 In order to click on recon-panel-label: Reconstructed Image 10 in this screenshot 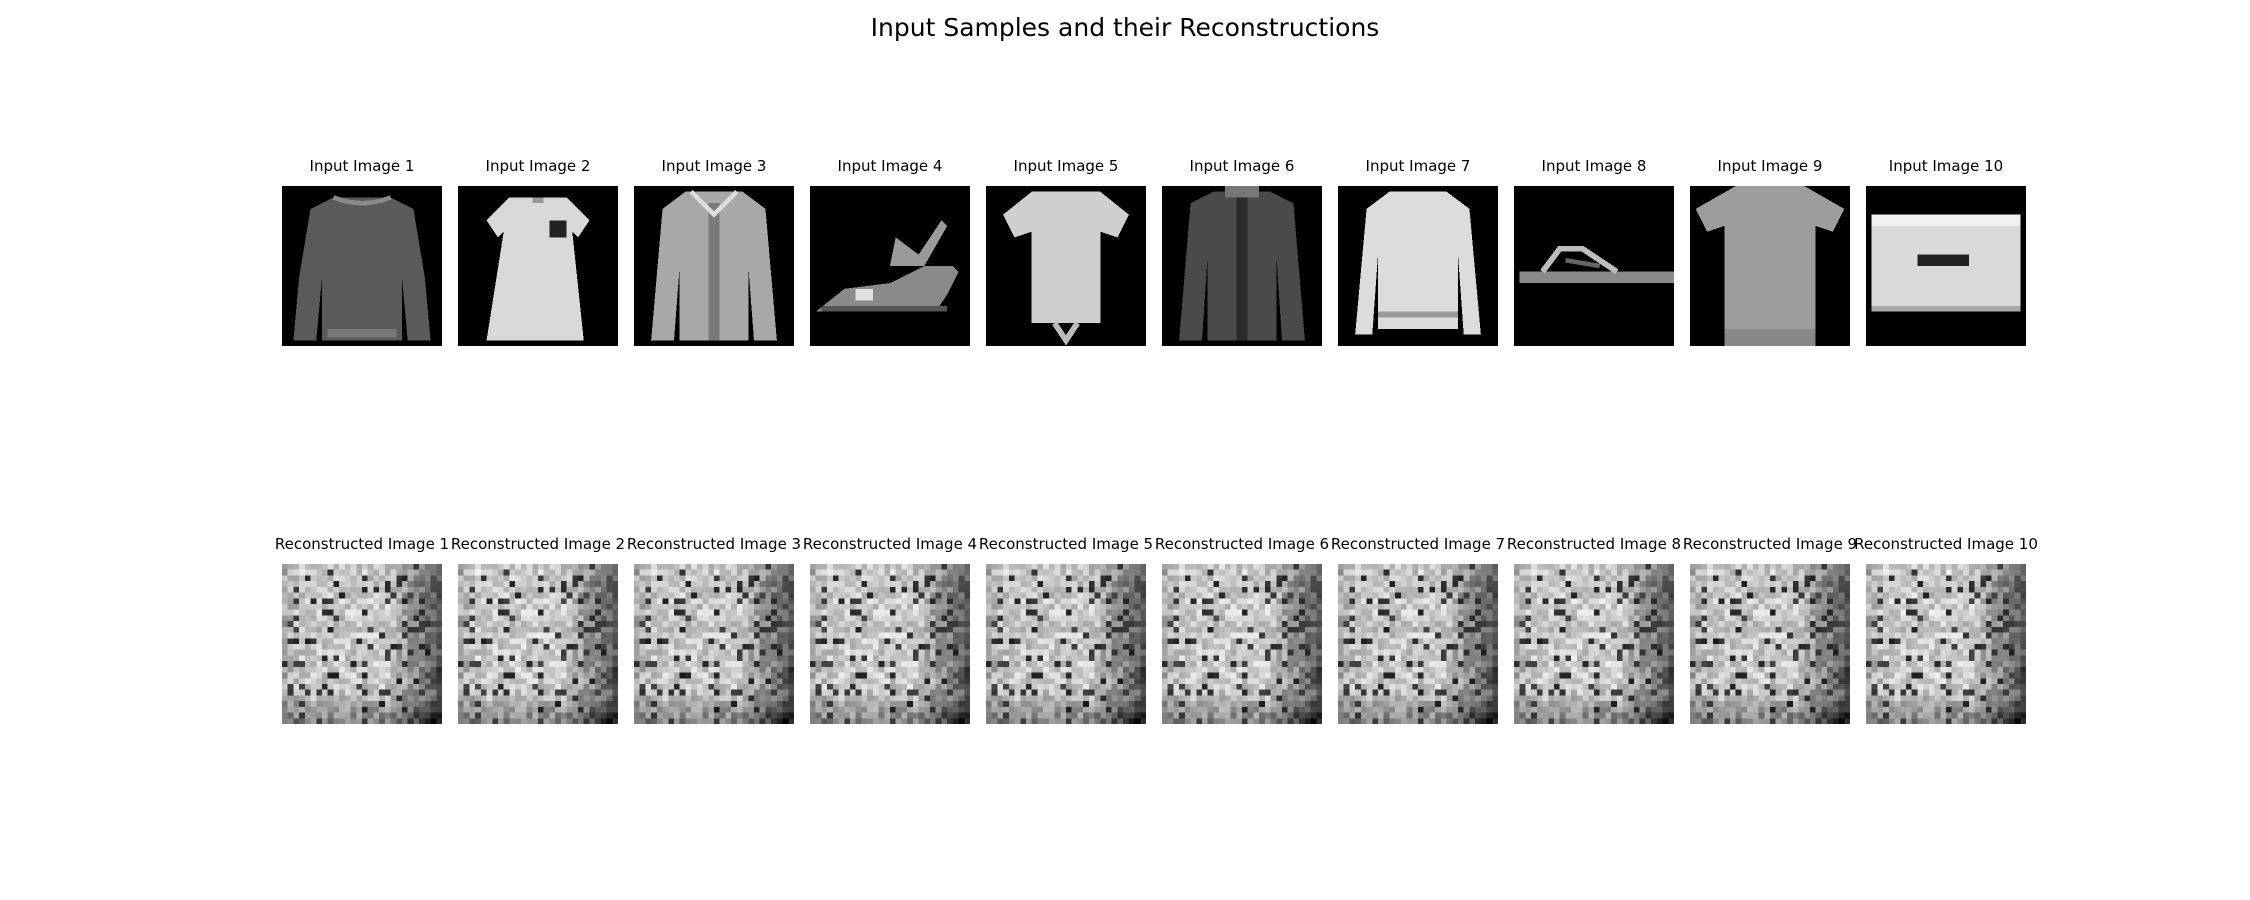, I will do `click(1946, 544)`.